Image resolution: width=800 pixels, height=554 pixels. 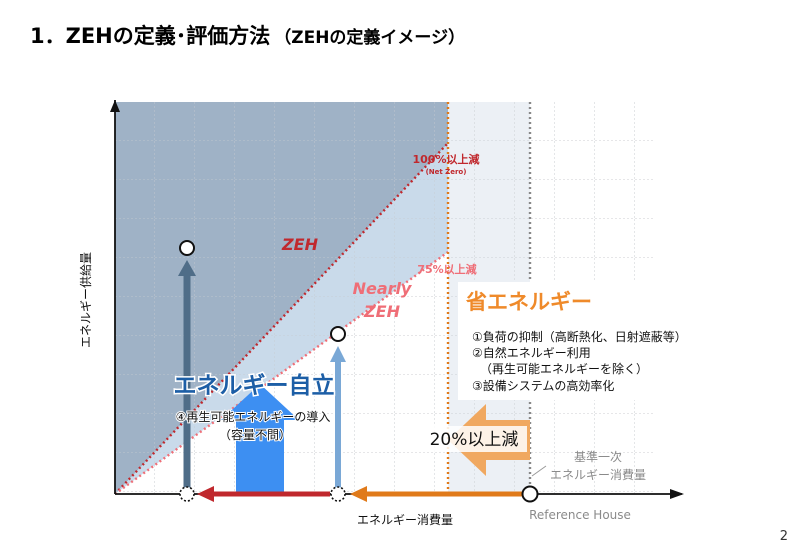 I want to click on supply-arrow-right-head, so click(x=338, y=354).